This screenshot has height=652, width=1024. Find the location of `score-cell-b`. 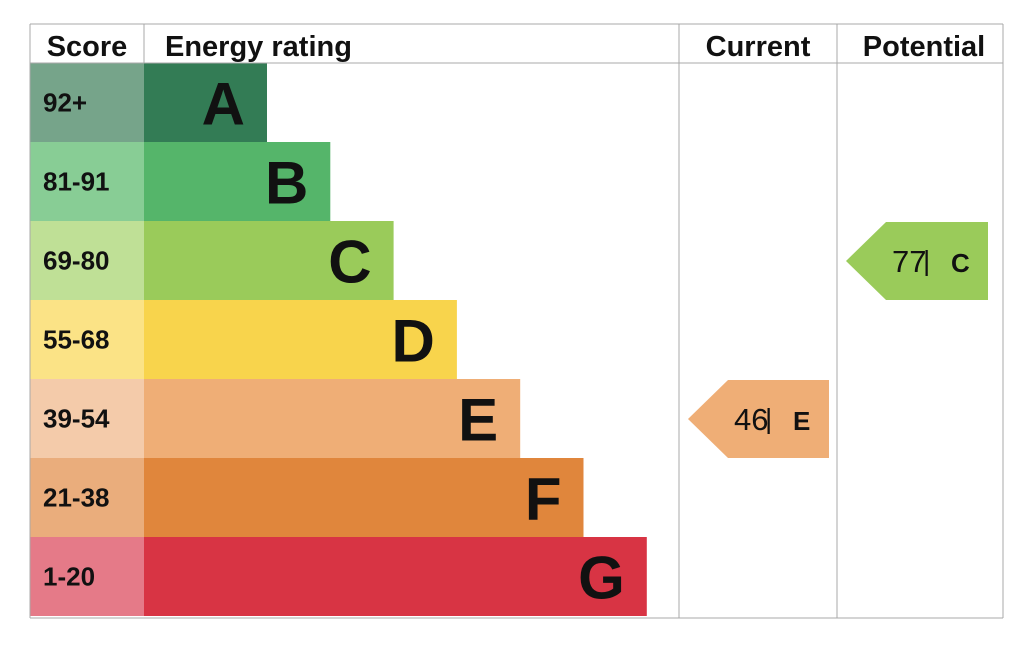

score-cell-b is located at coordinates (87, 181).